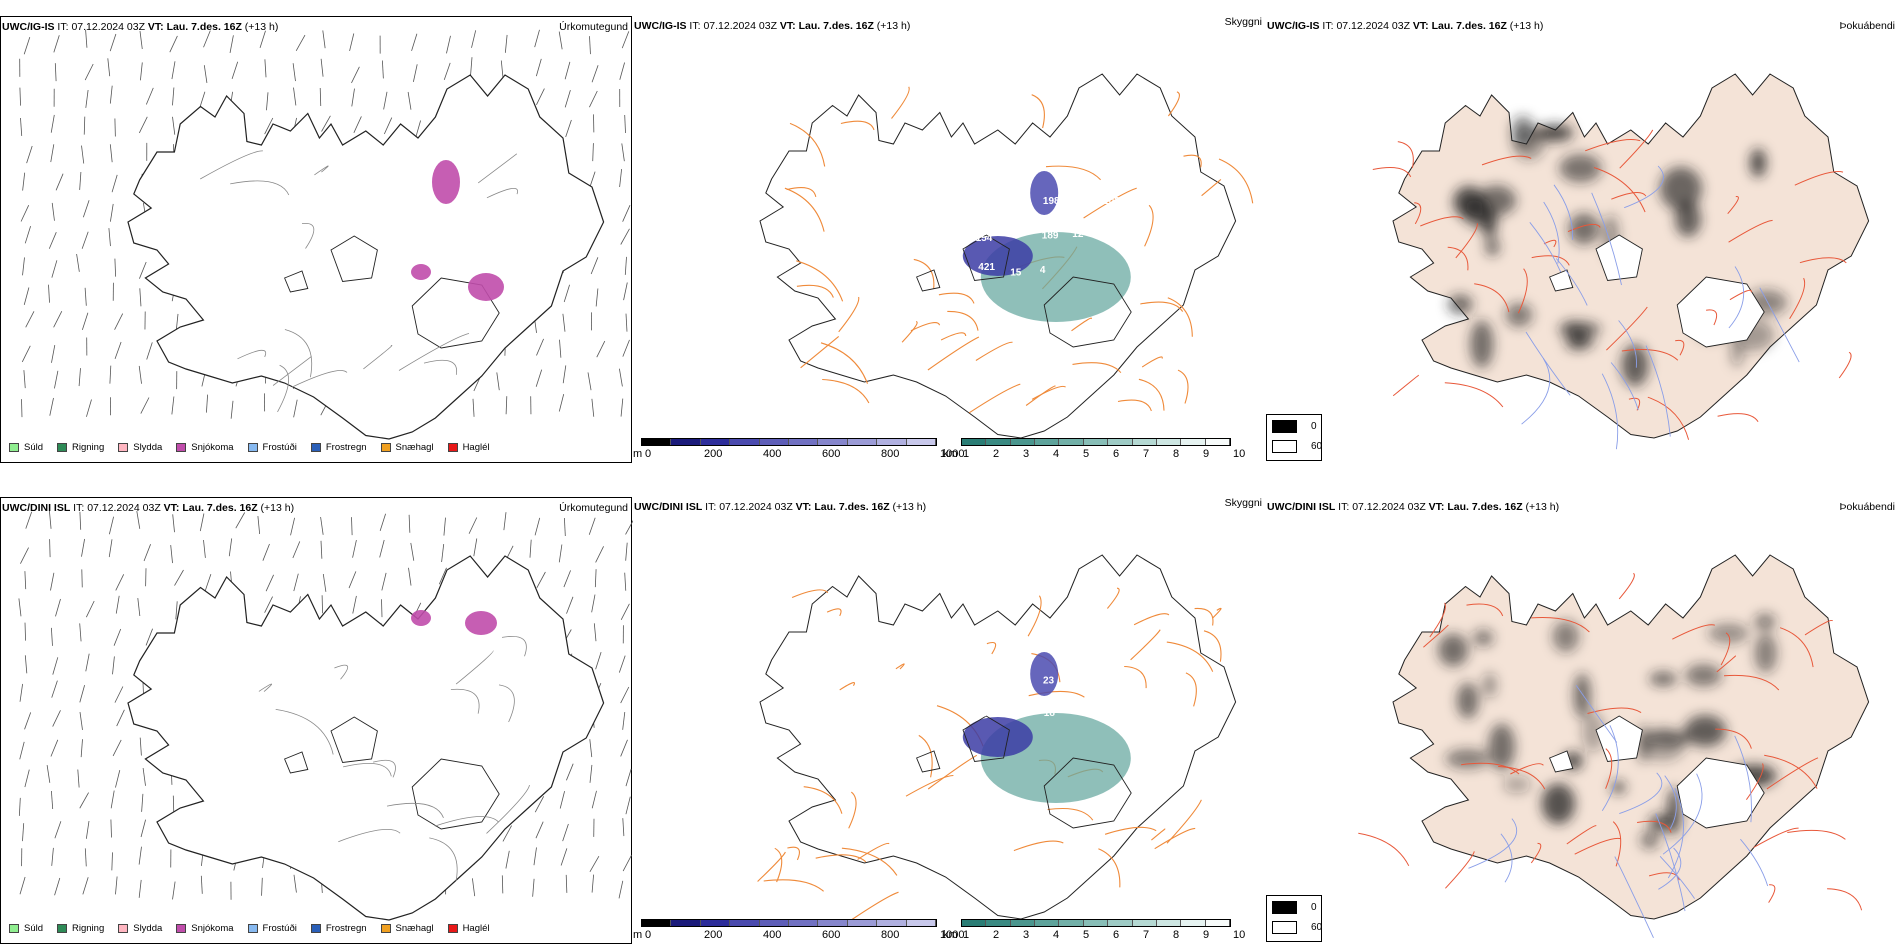 The image size is (1900, 950). Describe the element at coordinates (593, 508) in the screenshot. I see `panel-variable-title: Úrkomutegund` at that location.